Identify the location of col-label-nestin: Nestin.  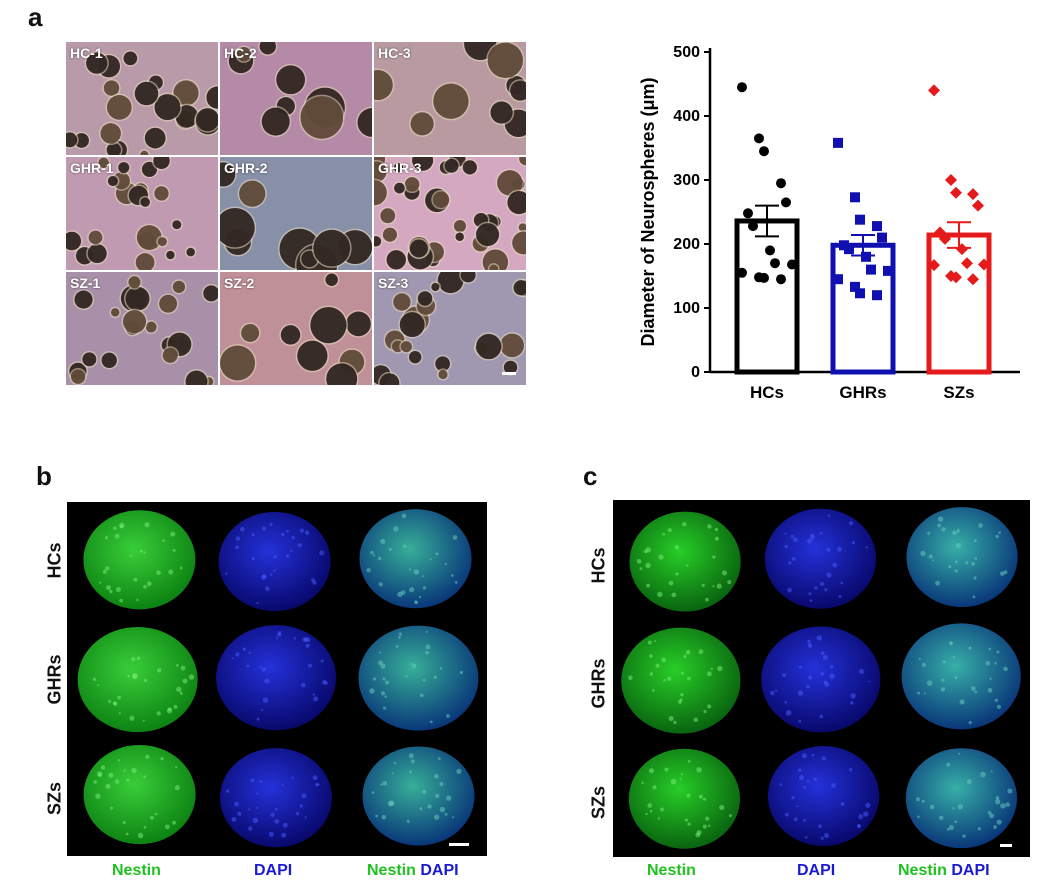
(136, 870).